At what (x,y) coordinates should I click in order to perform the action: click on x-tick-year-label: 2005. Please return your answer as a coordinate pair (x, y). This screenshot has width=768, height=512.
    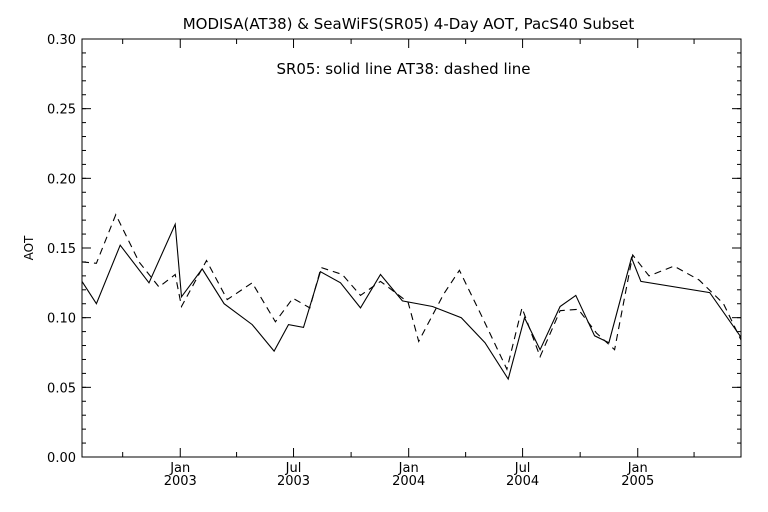
    Looking at the image, I should click on (637, 481).